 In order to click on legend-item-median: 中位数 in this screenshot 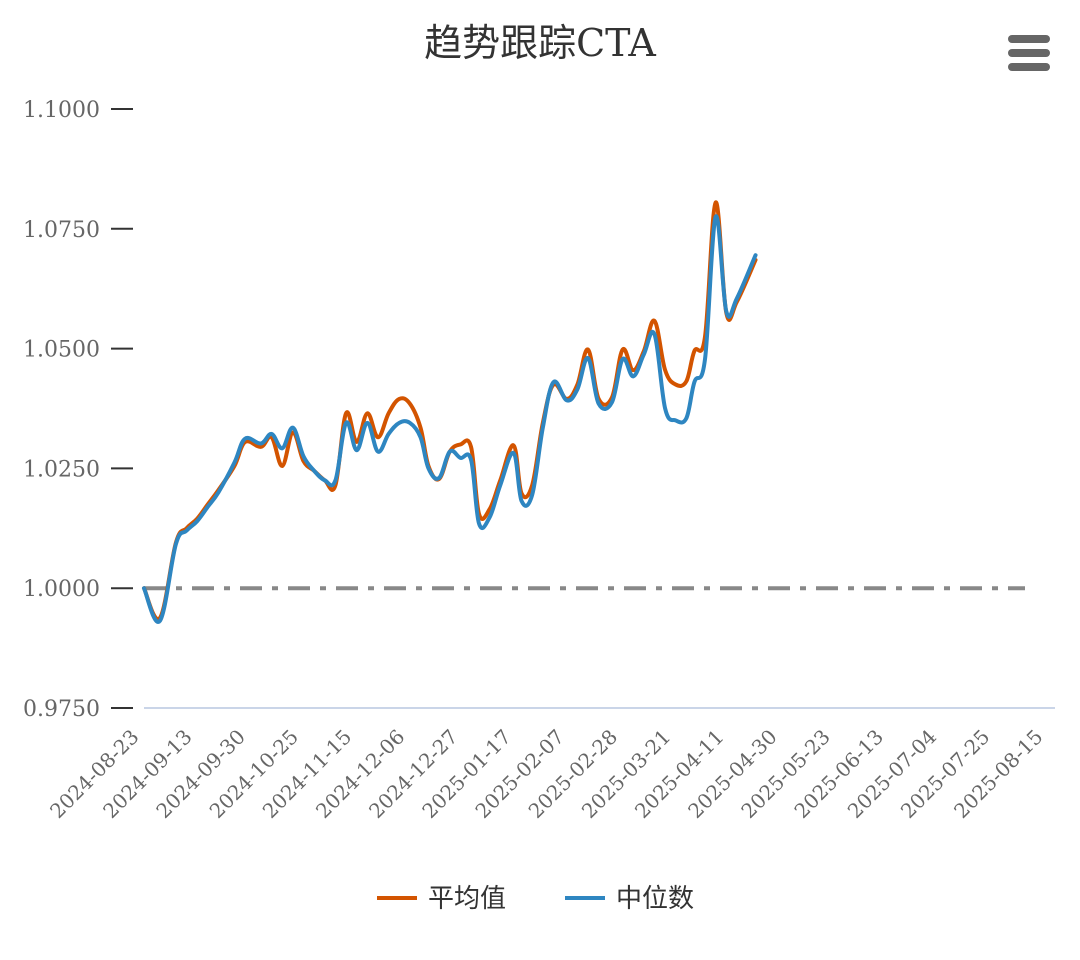, I will do `click(629, 899)`.